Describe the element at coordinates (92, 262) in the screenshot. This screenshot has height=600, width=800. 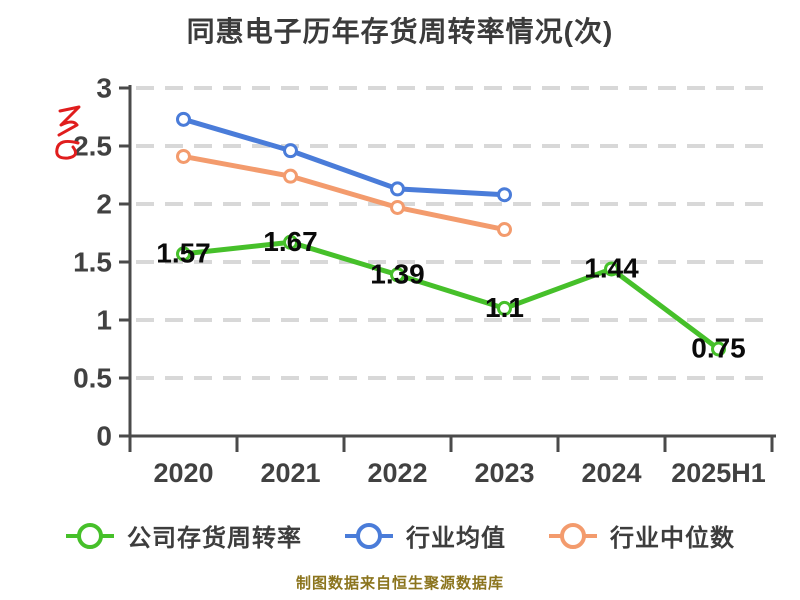
I see `y-axis-tick-label: 1.5` at that location.